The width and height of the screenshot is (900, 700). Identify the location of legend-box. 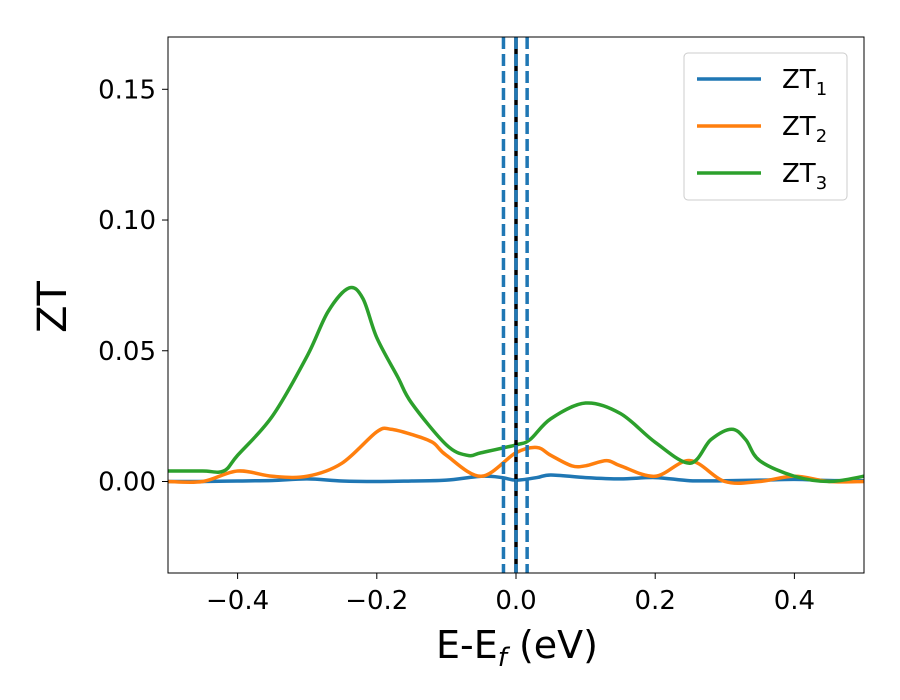
(765, 126).